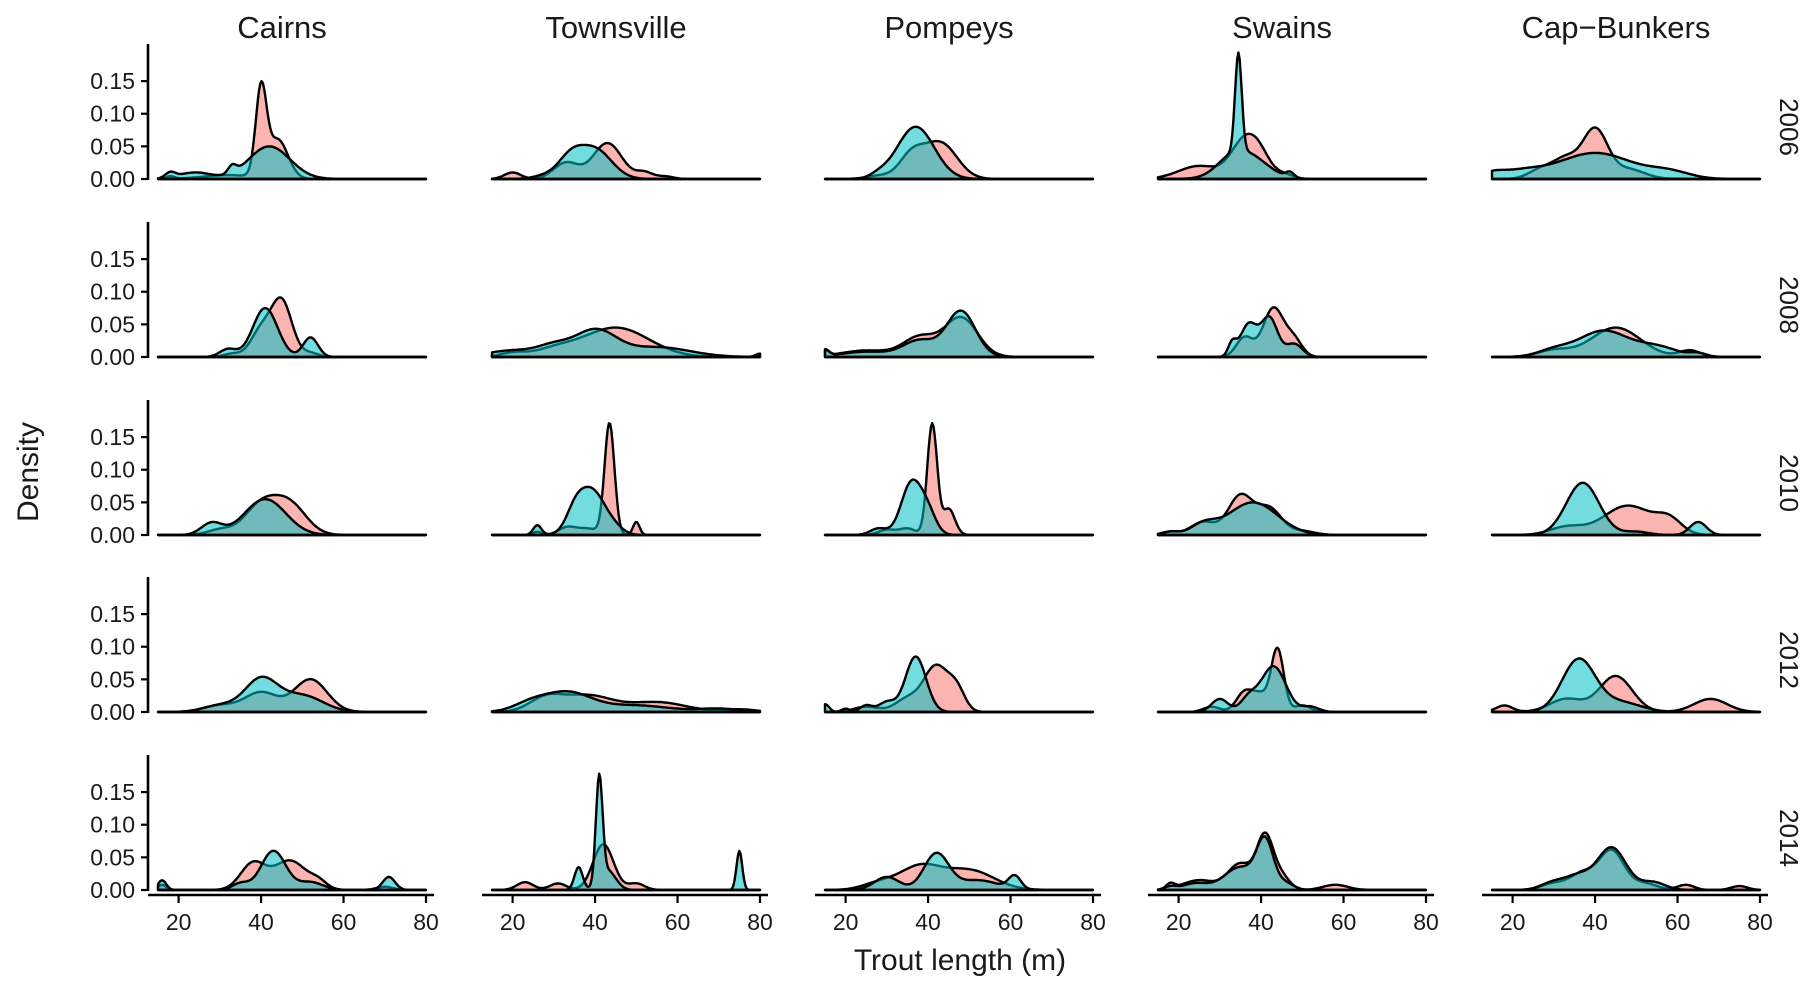 Image resolution: width=1808 pixels, height=983 pixels. Describe the element at coordinates (1789, 127) in the screenshot. I see `facet-row-title: 2006` at that location.